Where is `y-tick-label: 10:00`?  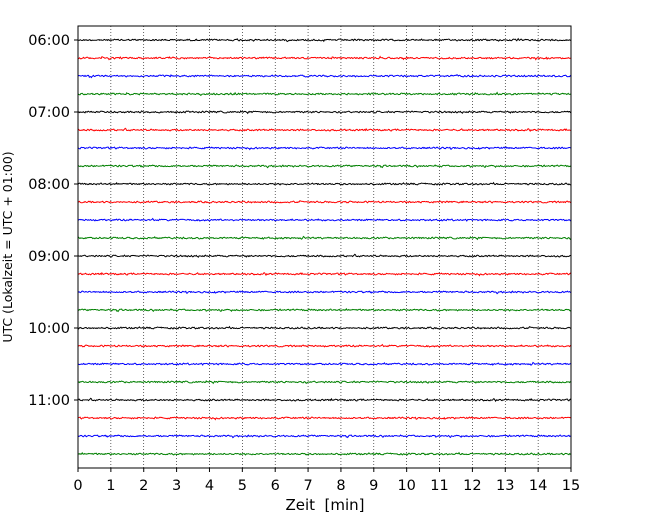 y-tick-label: 10:00 is located at coordinates (49, 329).